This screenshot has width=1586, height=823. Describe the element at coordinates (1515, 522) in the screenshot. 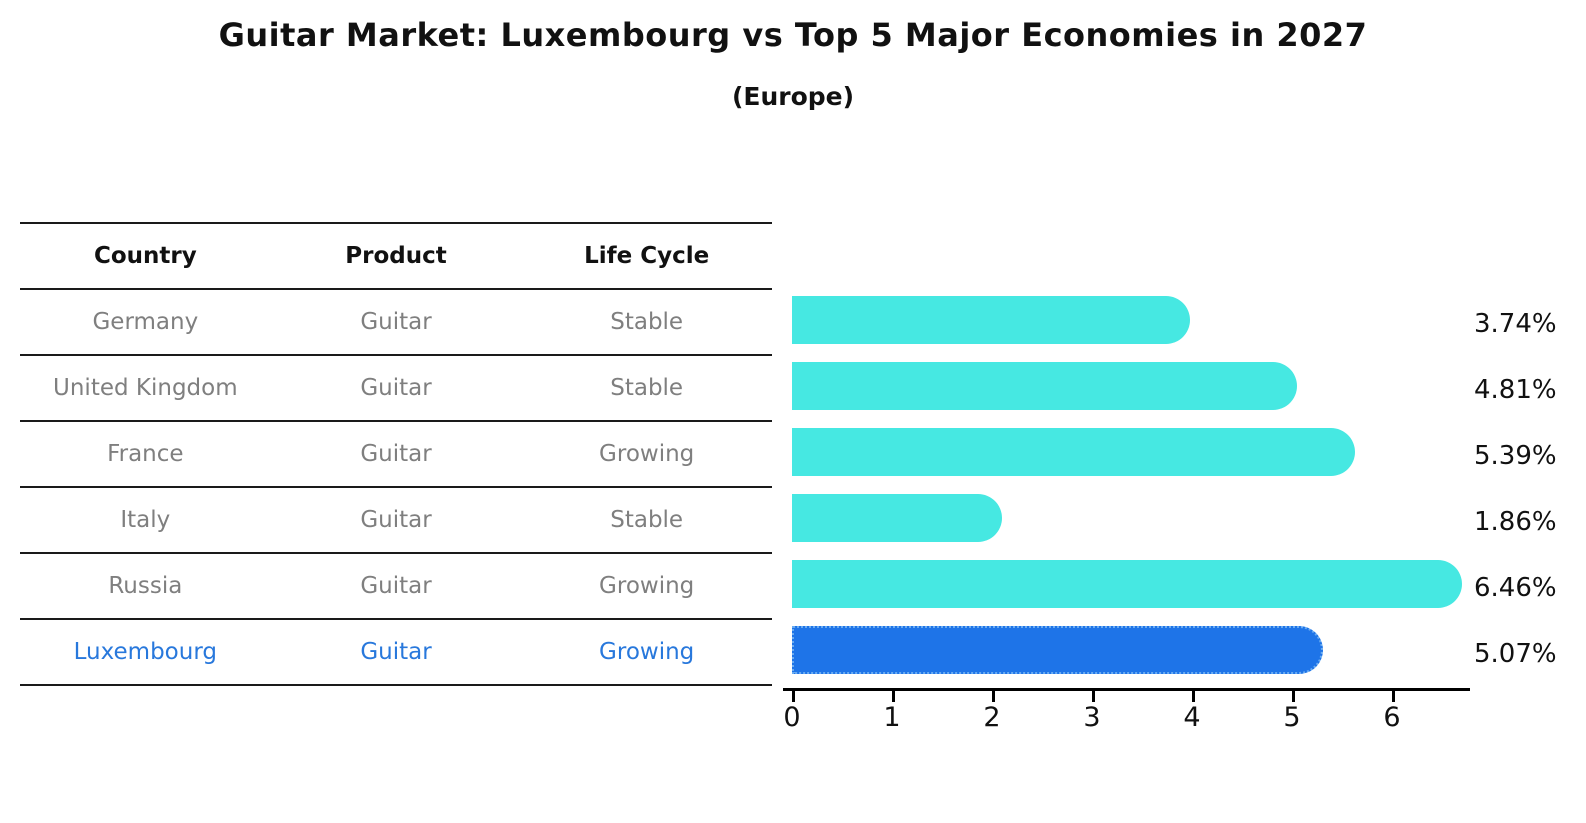

I see `bar-value-label: 1.86%` at that location.